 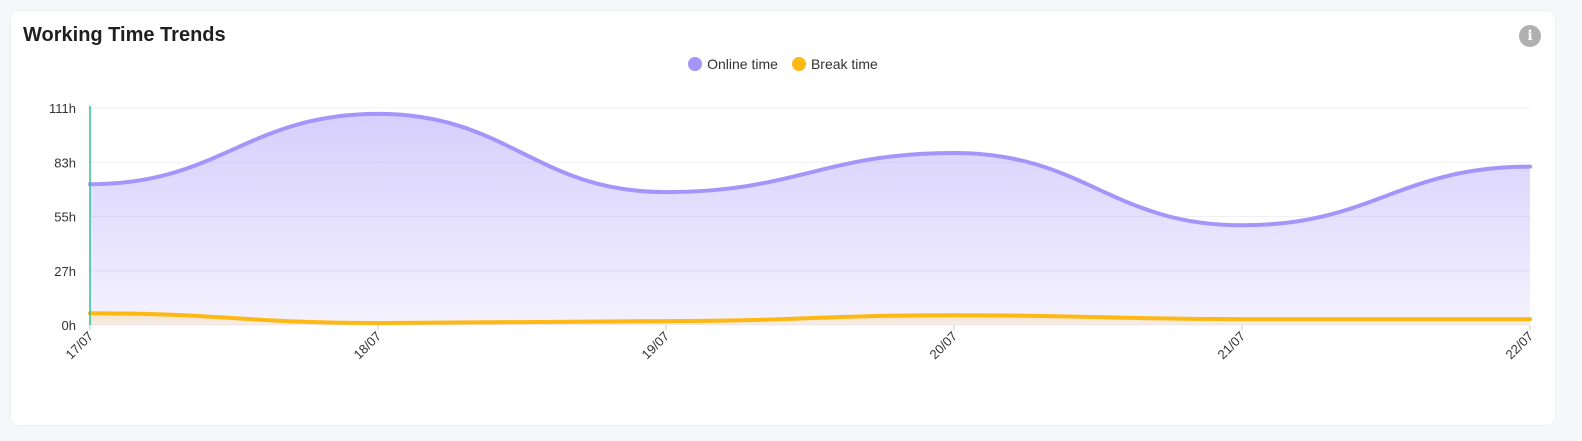 I want to click on legend-dot-break-time, so click(x=798, y=64).